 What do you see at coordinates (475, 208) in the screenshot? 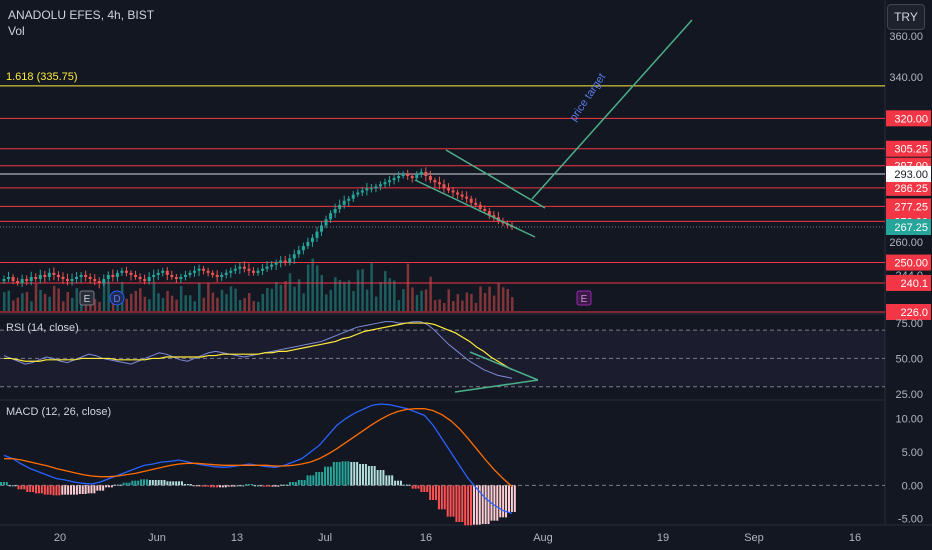
I see `channel-lower-line` at bounding box center [475, 208].